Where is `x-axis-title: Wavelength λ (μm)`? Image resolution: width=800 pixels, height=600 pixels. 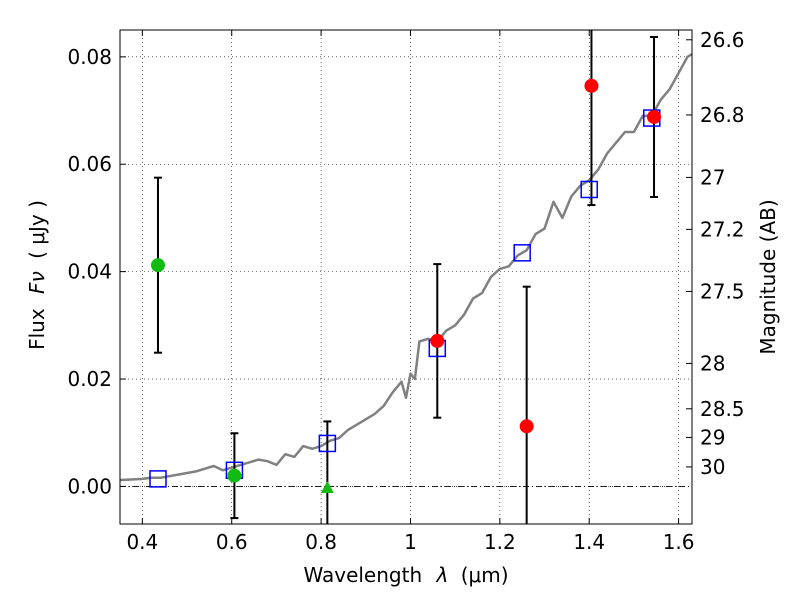
x-axis-title: Wavelength λ (μm) is located at coordinates (405, 575).